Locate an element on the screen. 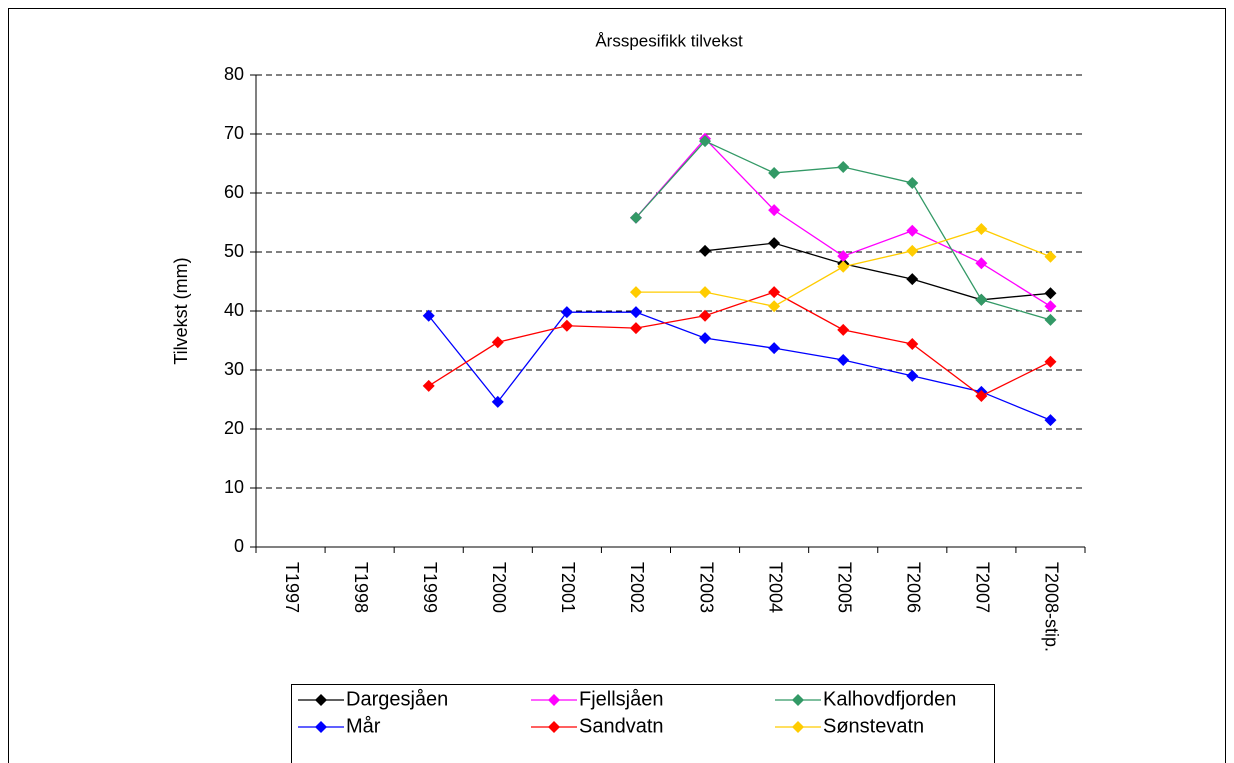 The height and width of the screenshot is (763, 1234). legend-label: Sandvatn is located at coordinates (621, 726).